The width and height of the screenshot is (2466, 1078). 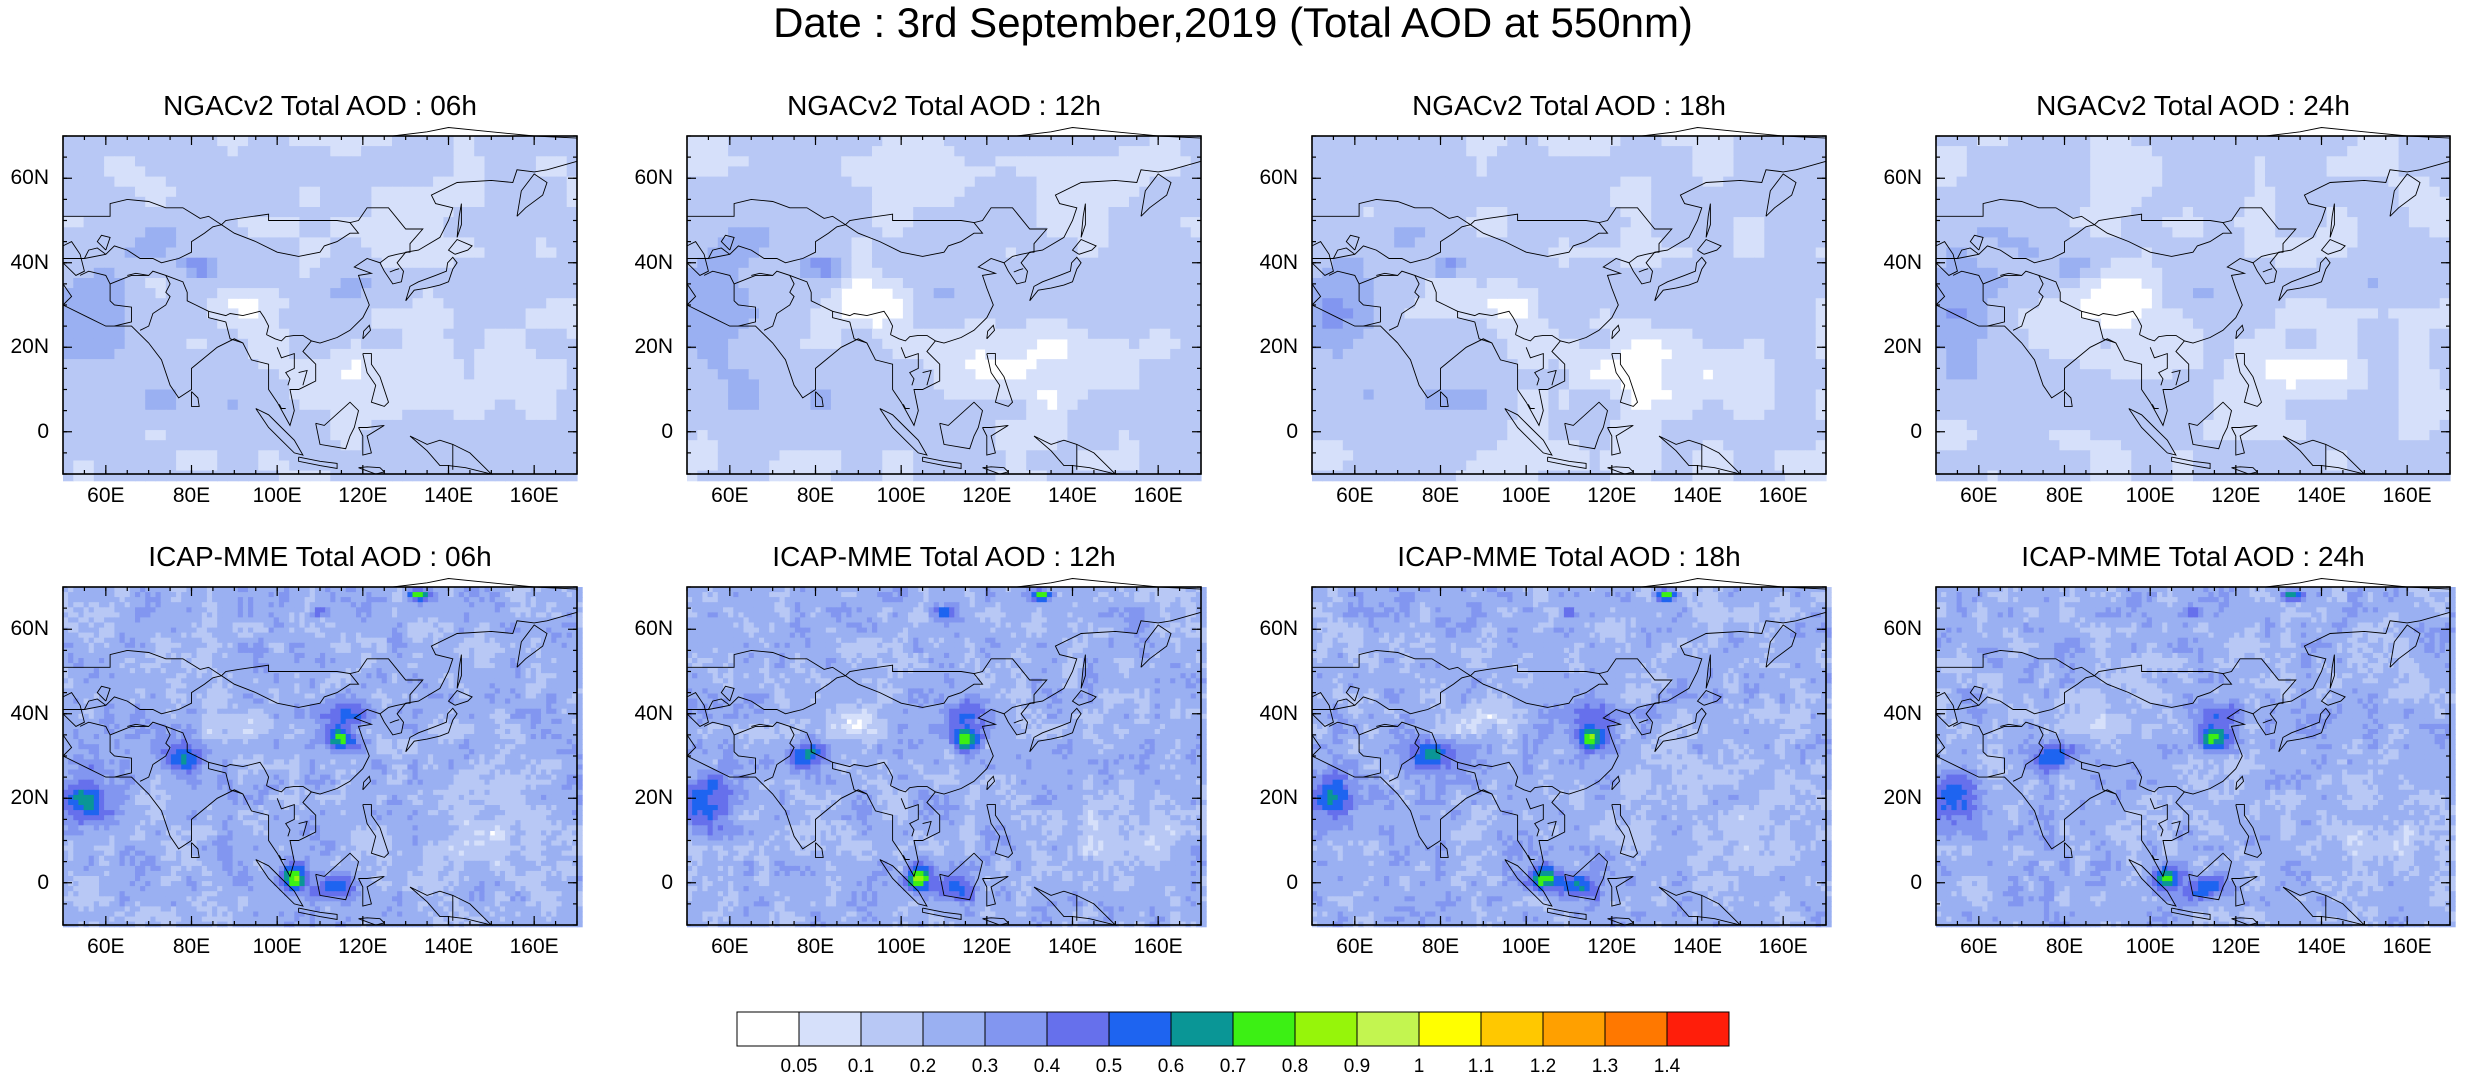 What do you see at coordinates (1543, 1067) in the screenshot?
I see `colorbar-label: 1.2` at bounding box center [1543, 1067].